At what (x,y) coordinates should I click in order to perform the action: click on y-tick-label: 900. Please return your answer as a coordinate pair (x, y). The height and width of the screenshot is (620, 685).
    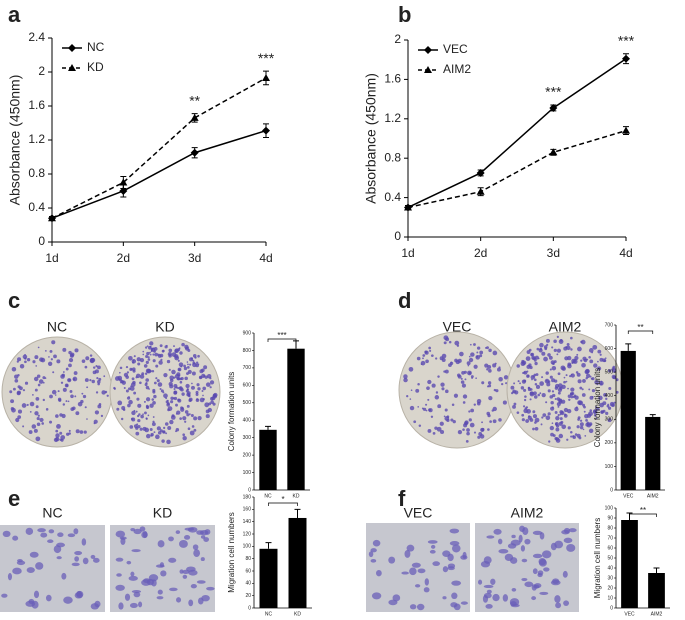
    Looking at the image, I should click on (247, 333).